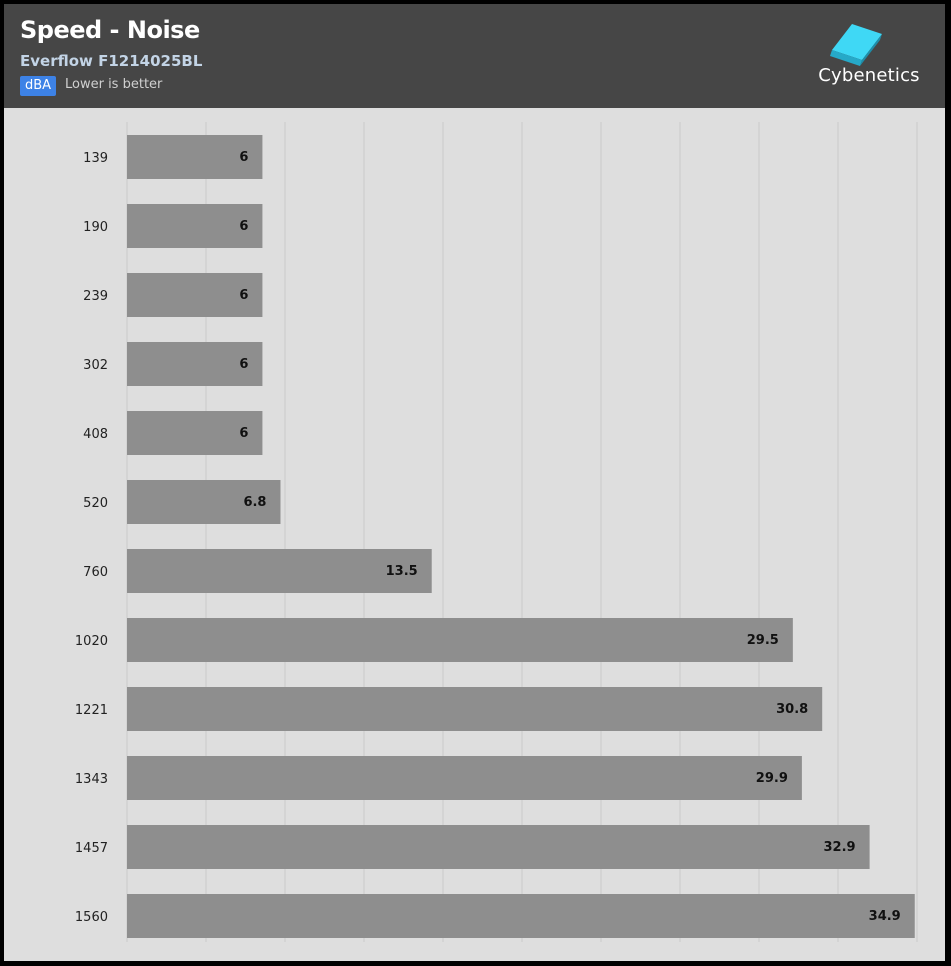 This screenshot has height=966, width=951. Describe the element at coordinates (254, 502) in the screenshot. I see `value-label-520: 6.8` at that location.